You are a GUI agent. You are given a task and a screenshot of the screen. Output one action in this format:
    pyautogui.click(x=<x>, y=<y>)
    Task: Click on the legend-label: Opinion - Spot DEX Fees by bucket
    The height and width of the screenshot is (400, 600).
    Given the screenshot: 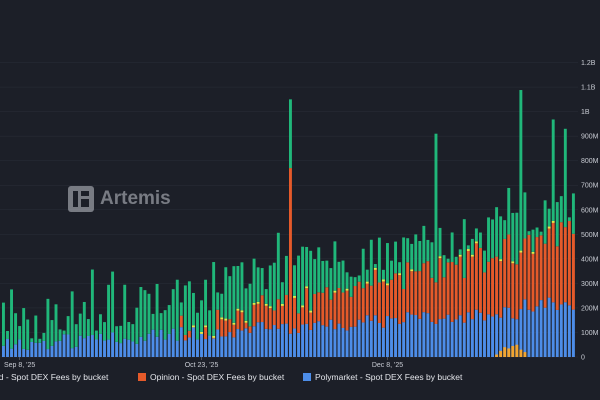 What is the action you would take?
    pyautogui.click(x=217, y=377)
    